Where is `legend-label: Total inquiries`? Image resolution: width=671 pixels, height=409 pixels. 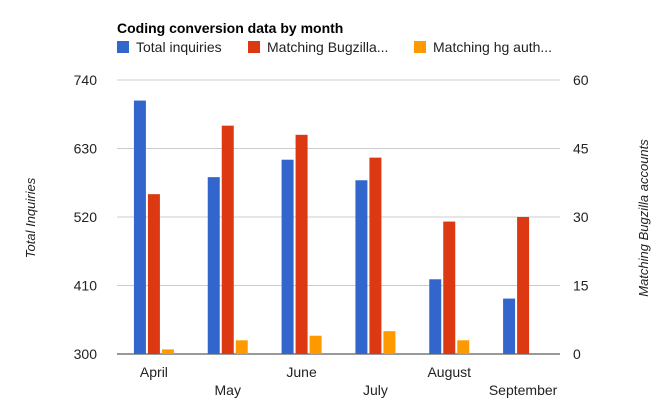
legend-label: Total inquiries is located at coordinates (179, 47).